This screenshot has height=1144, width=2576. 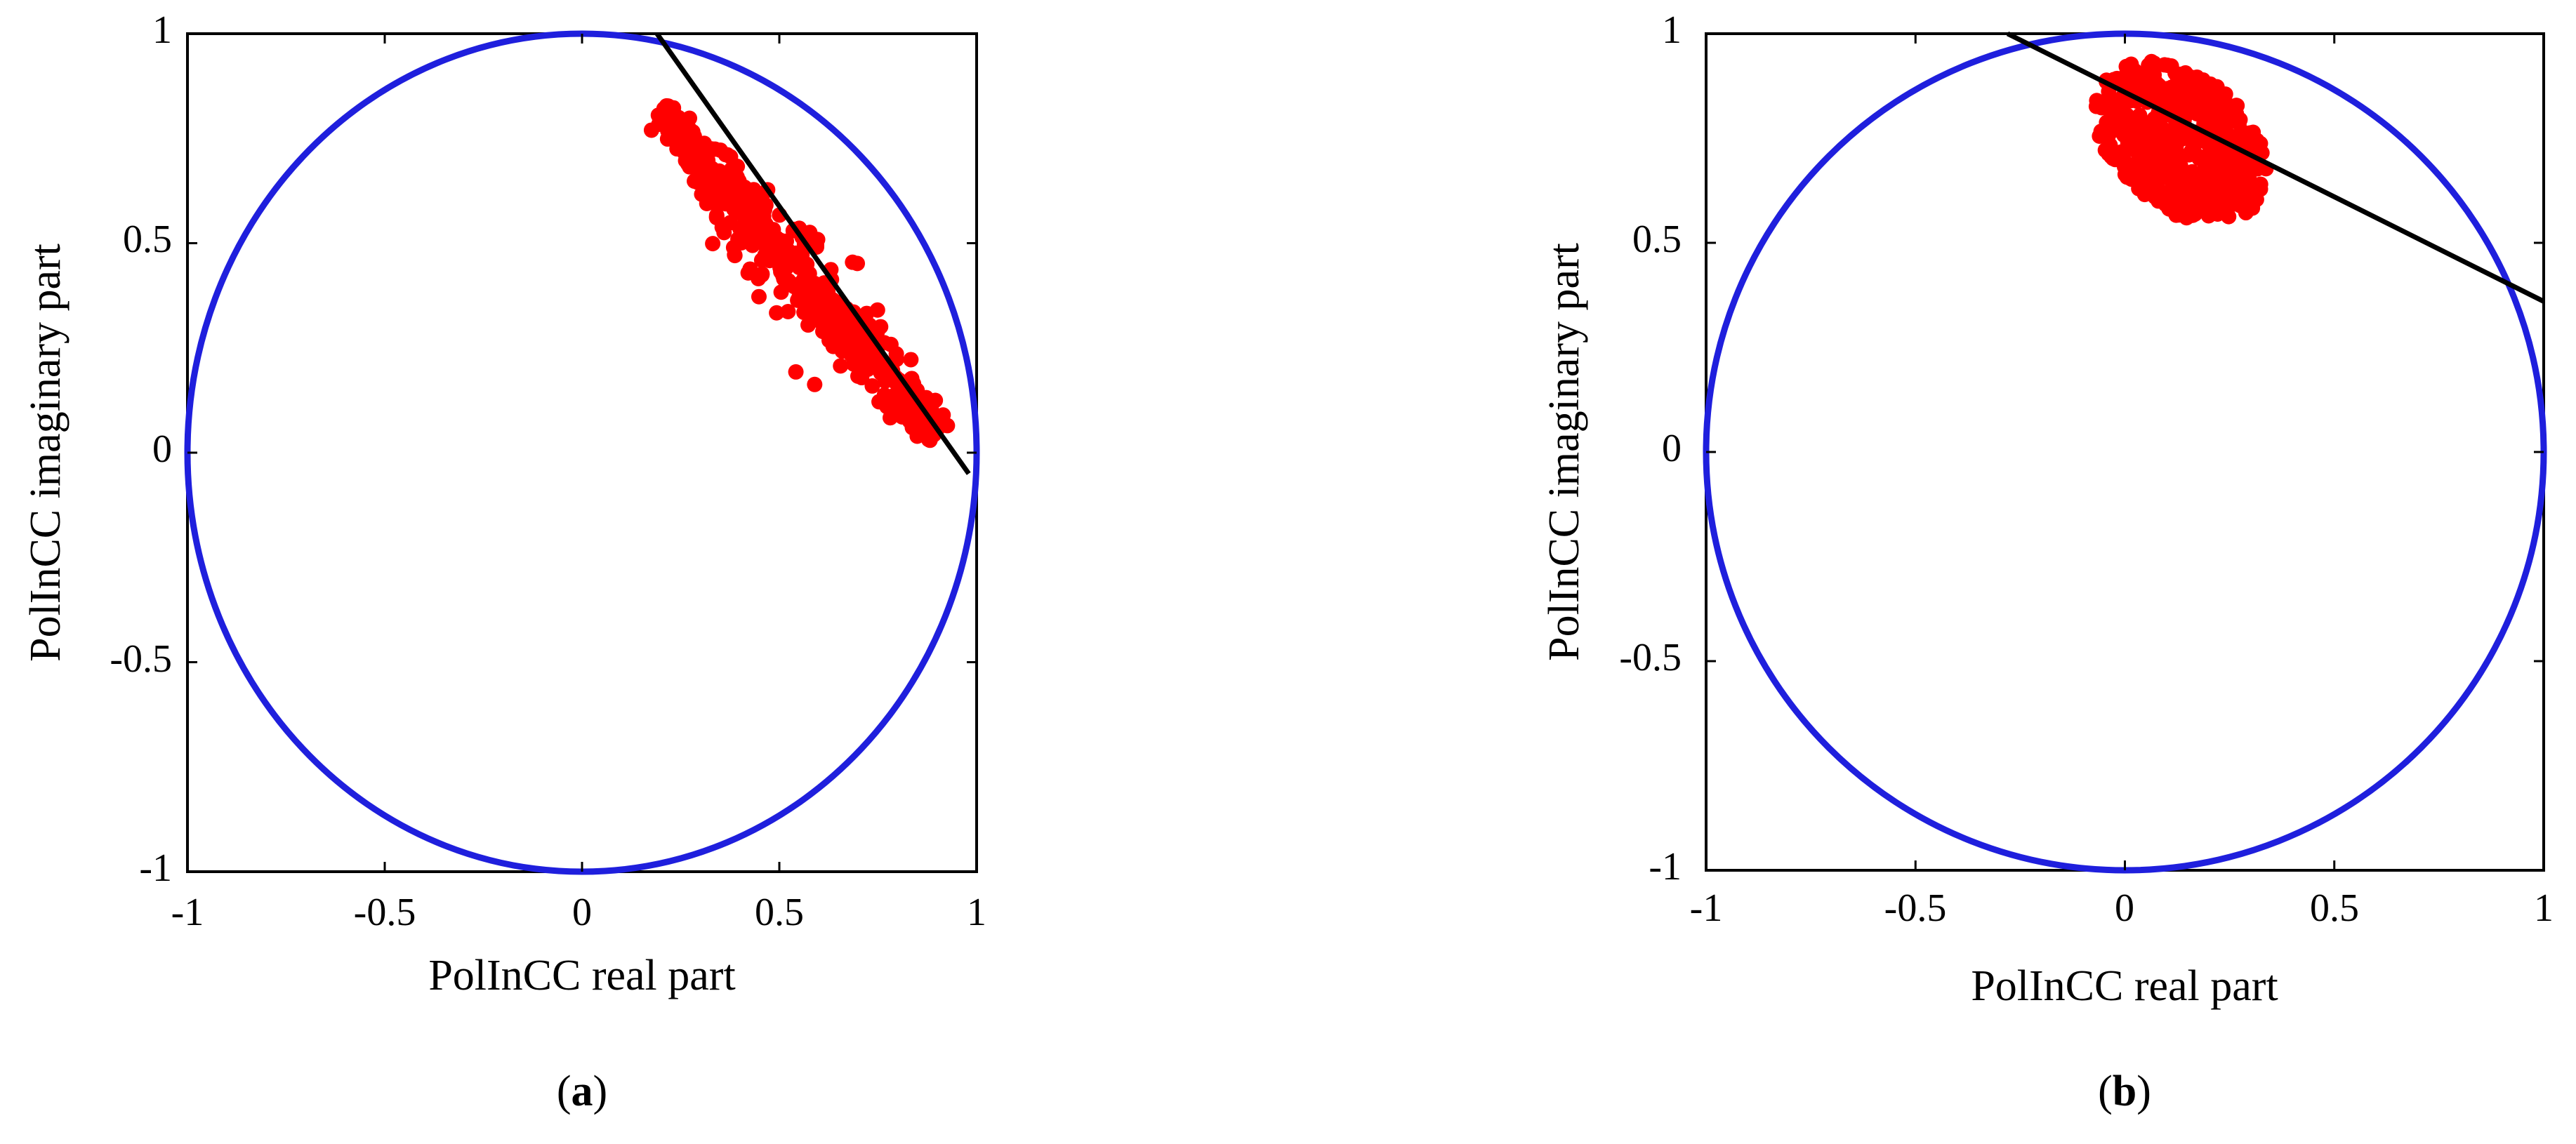 I want to click on y-tick-label-b-0: 0, so click(x=1672, y=448).